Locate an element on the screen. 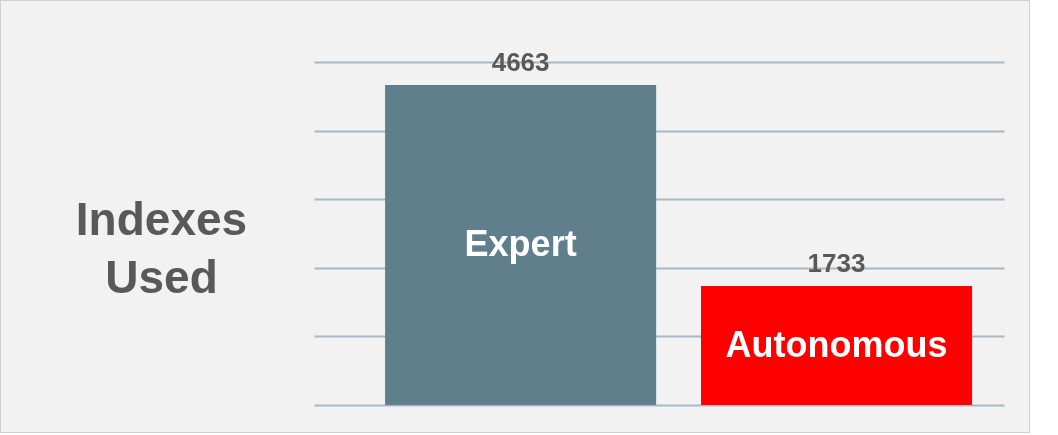  y-axis-title: Indexes Used is located at coordinates (161, 247).